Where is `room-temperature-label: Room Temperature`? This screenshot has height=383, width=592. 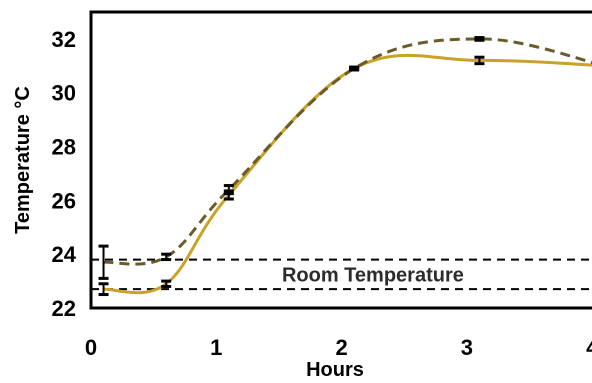
room-temperature-label: Room Temperature is located at coordinates (373, 275).